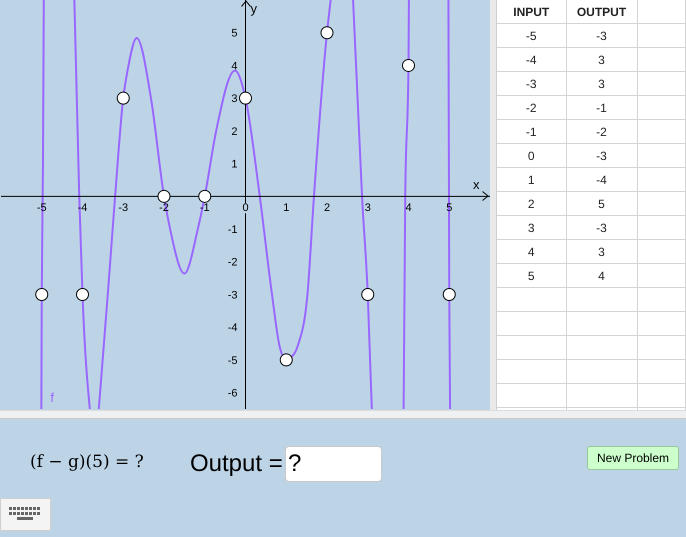 The width and height of the screenshot is (686, 537). What do you see at coordinates (633, 458) in the screenshot?
I see `text: New Problem` at bounding box center [633, 458].